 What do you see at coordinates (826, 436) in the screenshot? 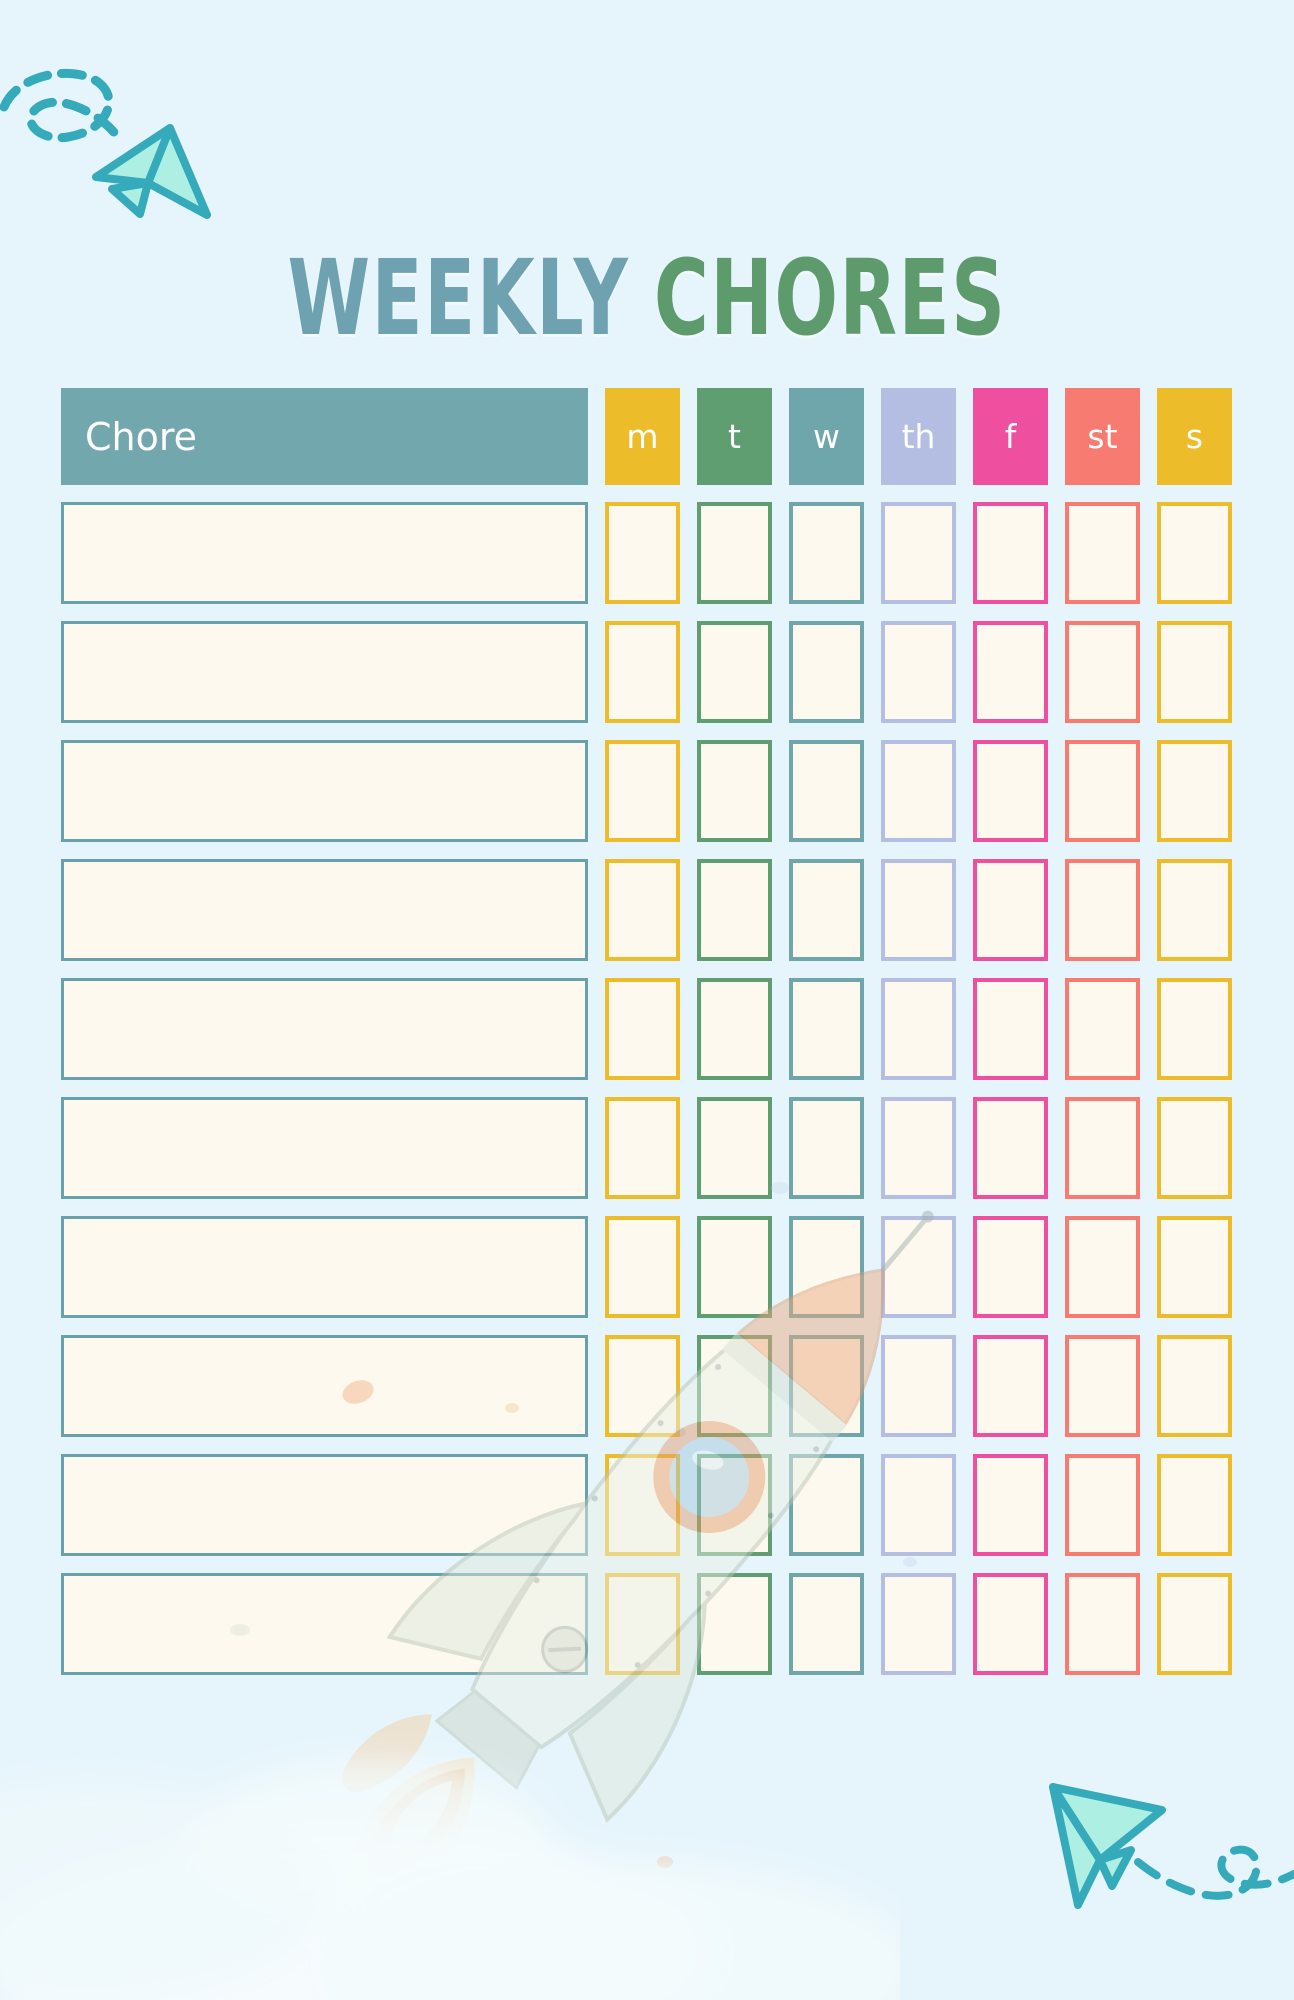
I see `day-header-w: w` at bounding box center [826, 436].